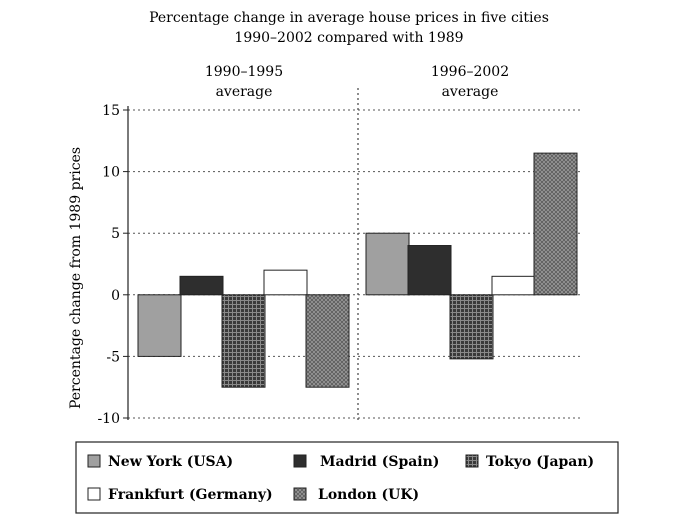 This screenshot has width=698, height=529. What do you see at coordinates (379, 462) in the screenshot?
I see `legend-label-madrid: Madrid (Spain)` at bounding box center [379, 462].